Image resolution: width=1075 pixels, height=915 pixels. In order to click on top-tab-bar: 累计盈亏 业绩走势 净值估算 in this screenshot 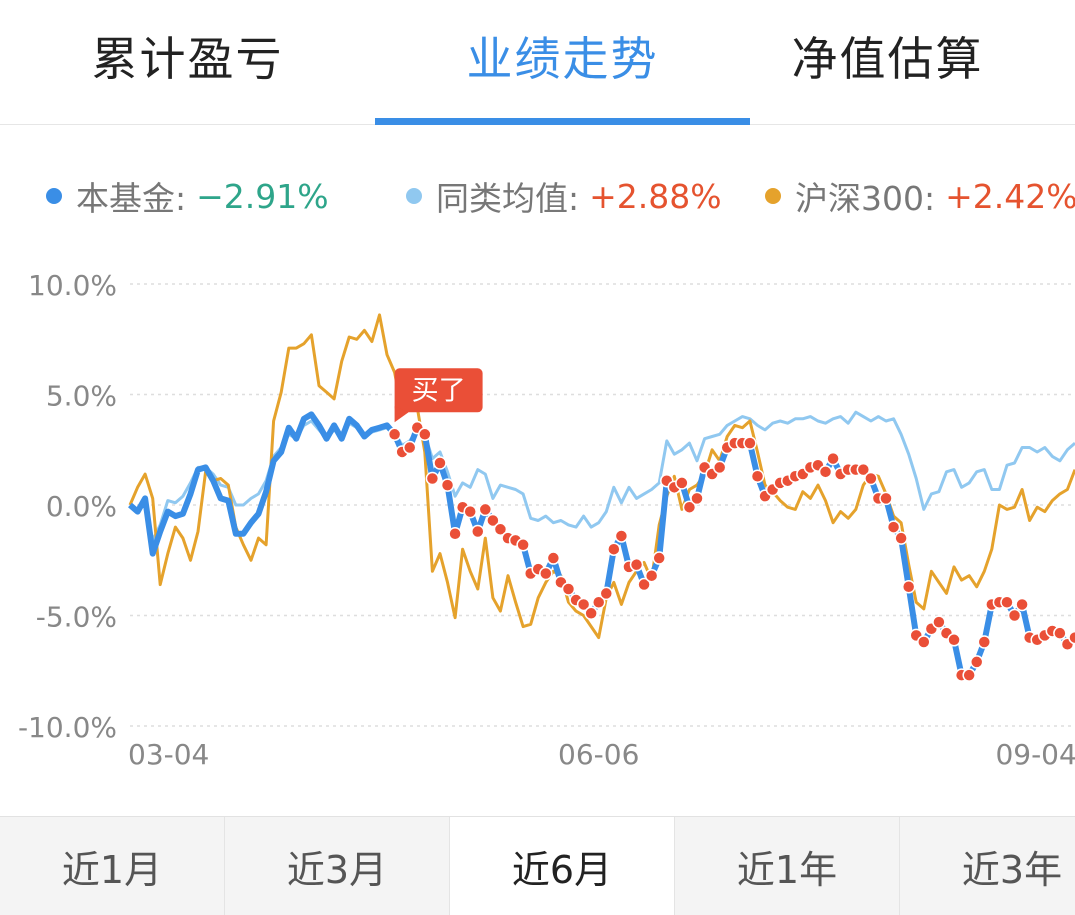, I will do `click(537, 62)`.